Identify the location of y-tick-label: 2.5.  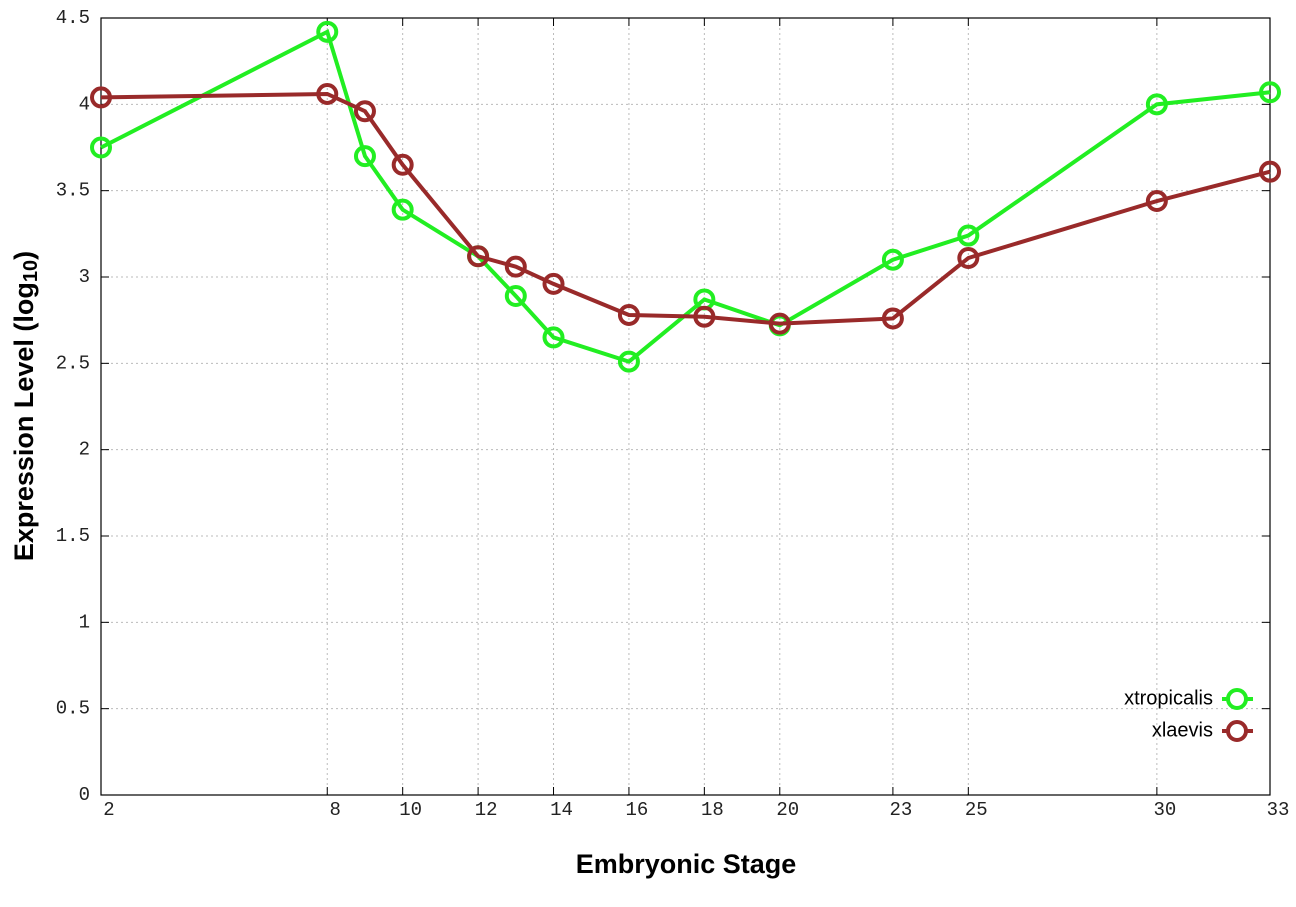
(73, 363).